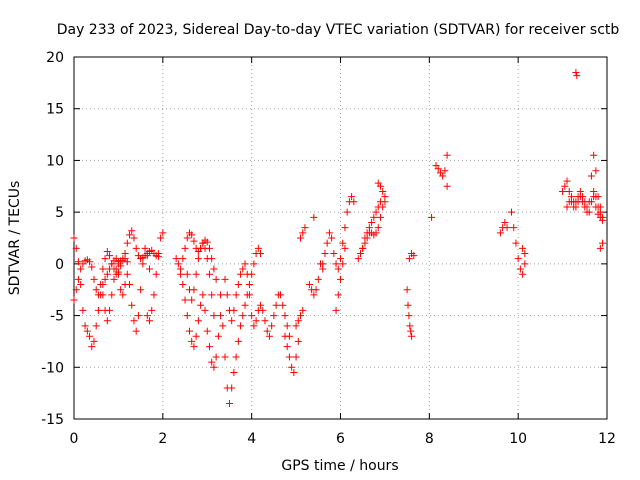 Image resolution: width=640 pixels, height=480 pixels. I want to click on y-tick-label: 0, so click(59, 265).